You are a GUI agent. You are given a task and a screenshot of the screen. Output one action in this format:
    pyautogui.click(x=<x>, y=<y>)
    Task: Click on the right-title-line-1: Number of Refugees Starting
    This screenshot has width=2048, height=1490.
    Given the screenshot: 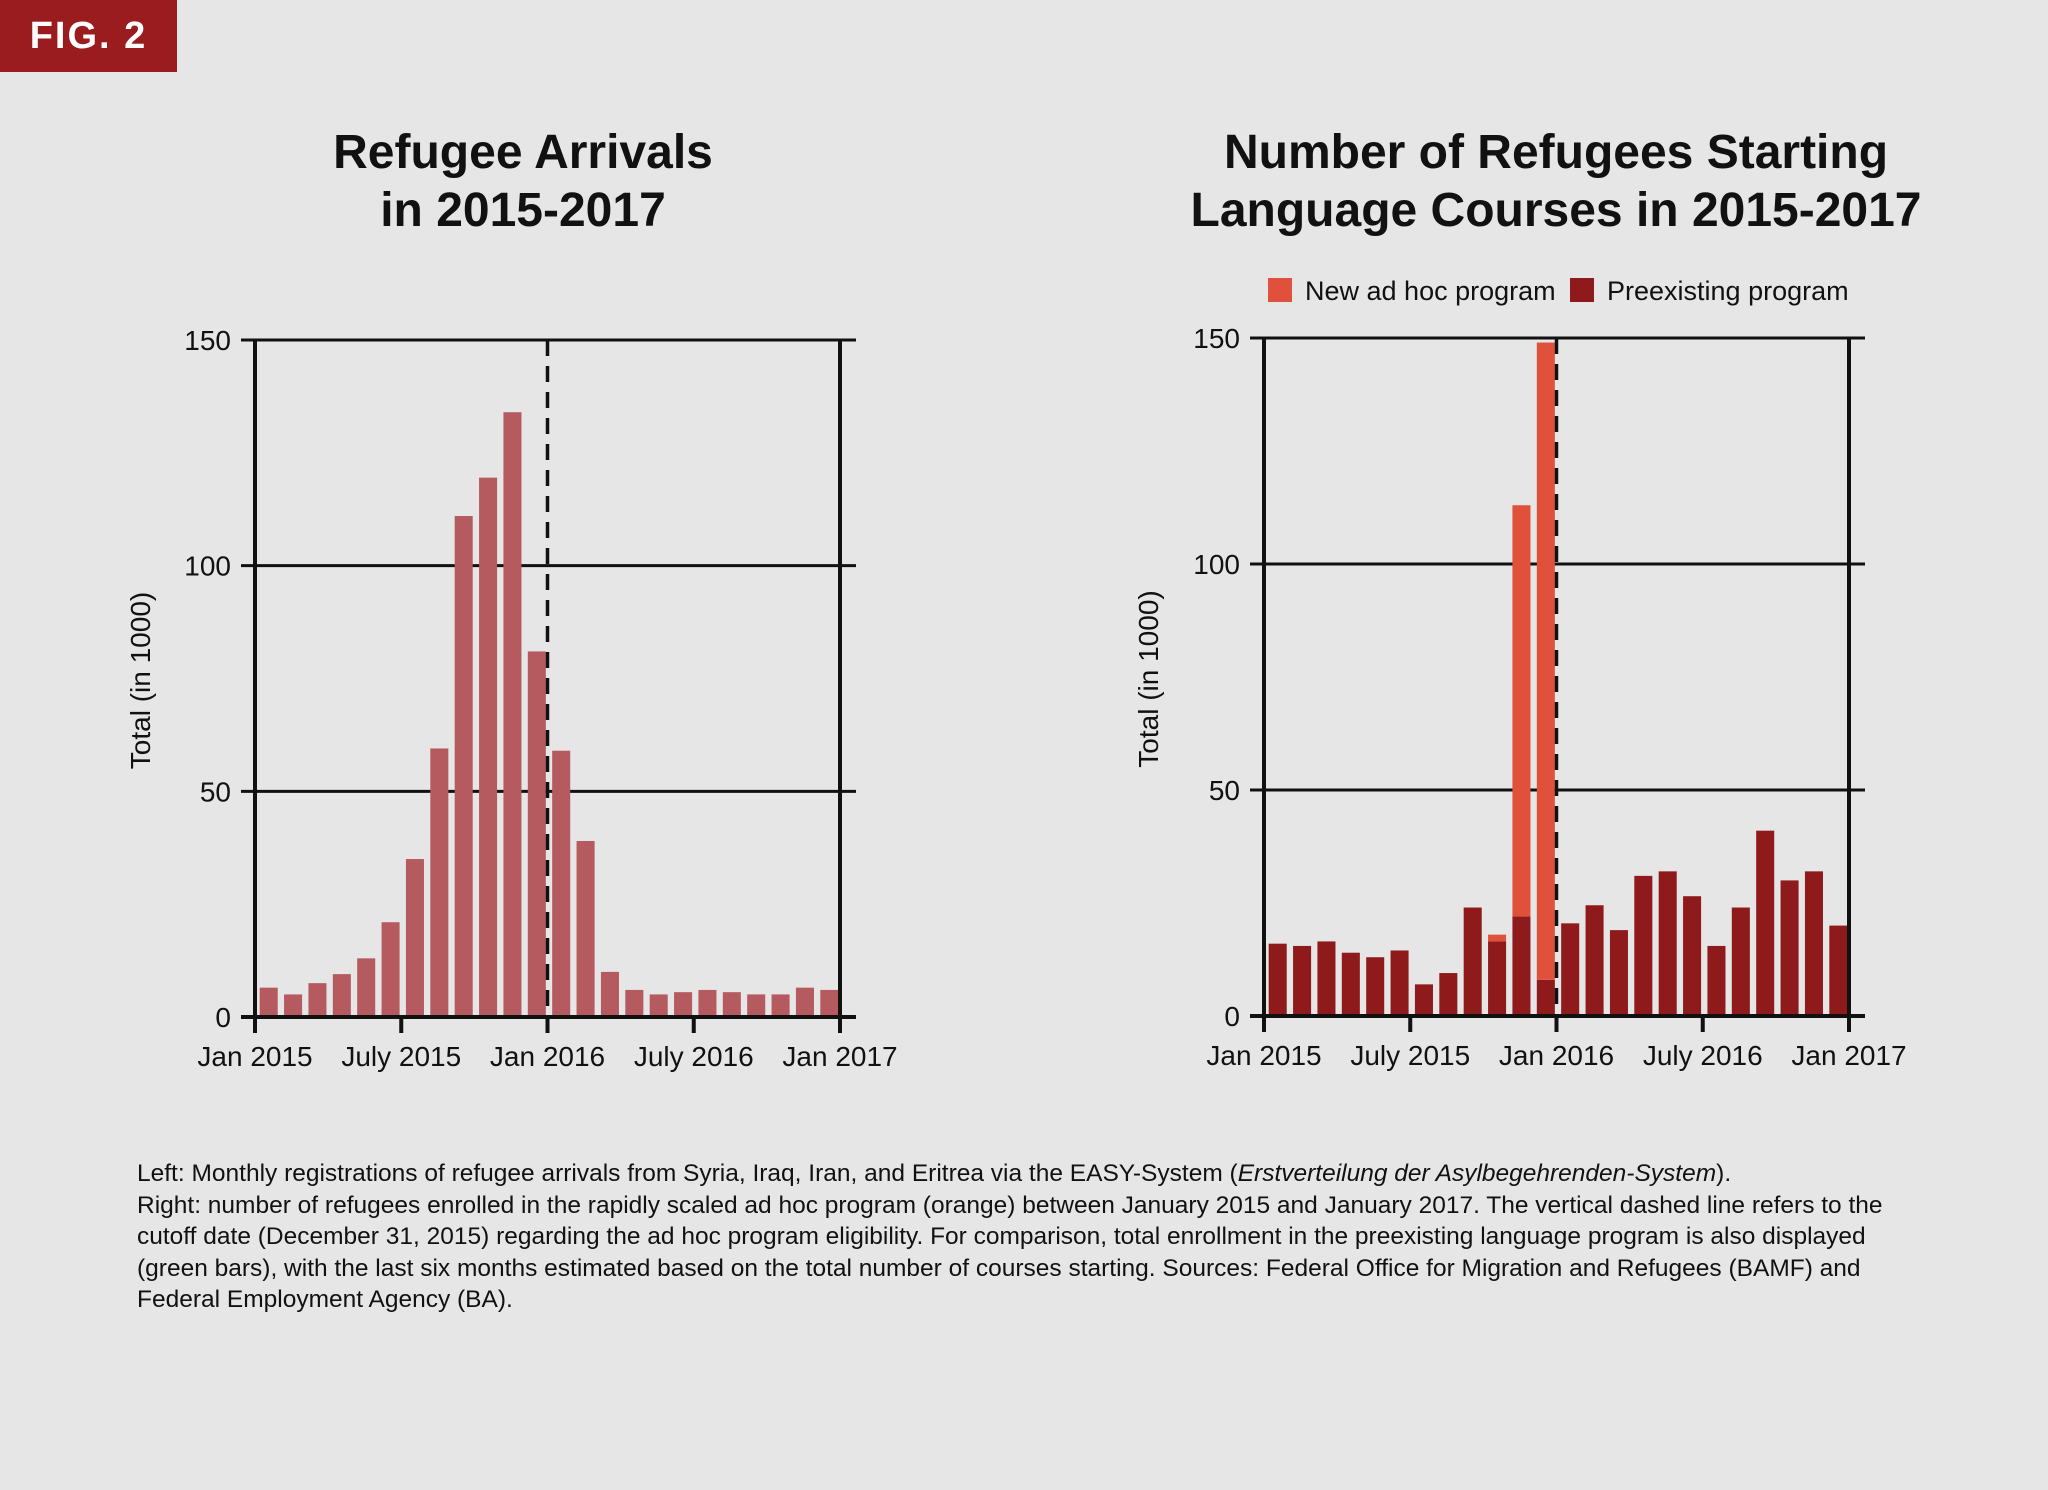 What is the action you would take?
    pyautogui.click(x=1556, y=152)
    